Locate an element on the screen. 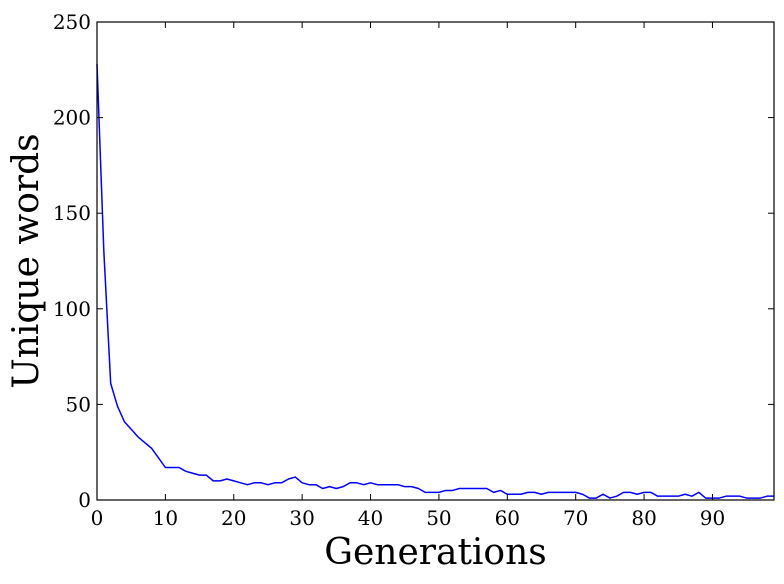  x-tick-label: 10 is located at coordinates (165, 518).